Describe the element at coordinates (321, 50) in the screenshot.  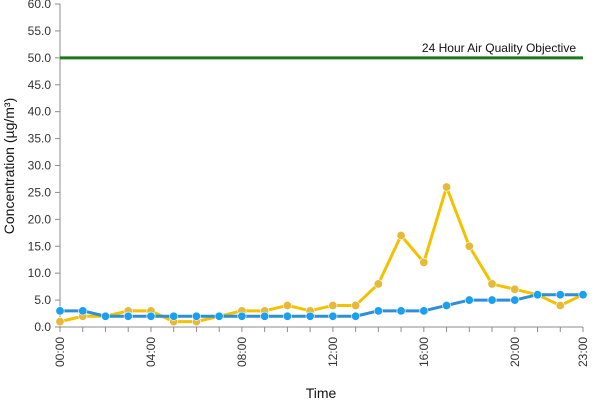
I see `reference-line-group: 24 Hour Air Quality Objective` at that location.